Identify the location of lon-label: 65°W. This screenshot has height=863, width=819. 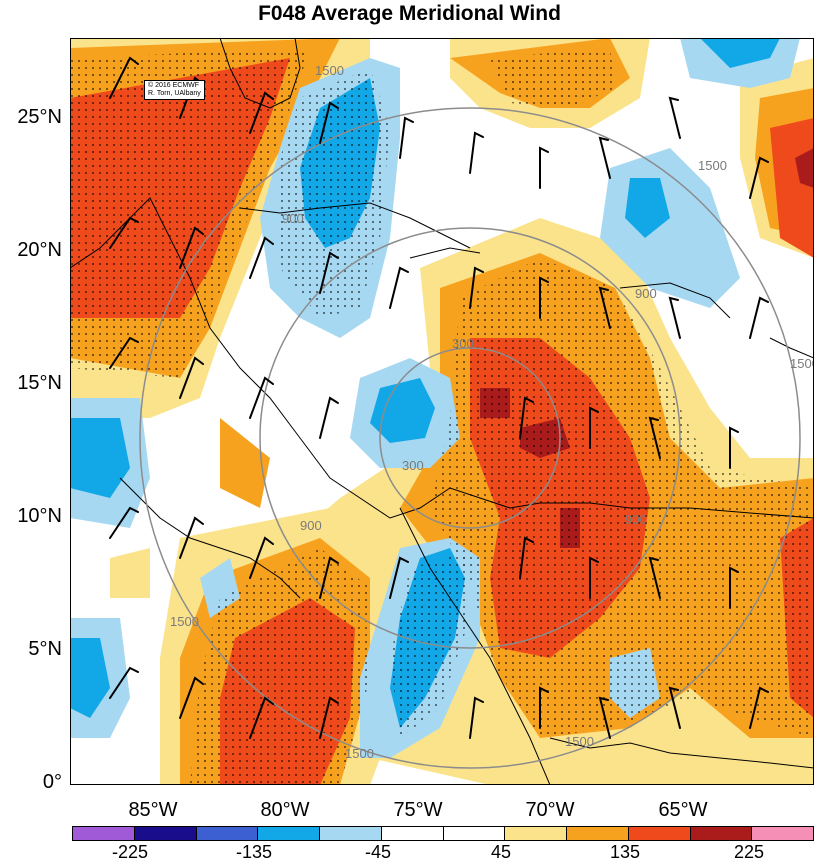
(683, 810).